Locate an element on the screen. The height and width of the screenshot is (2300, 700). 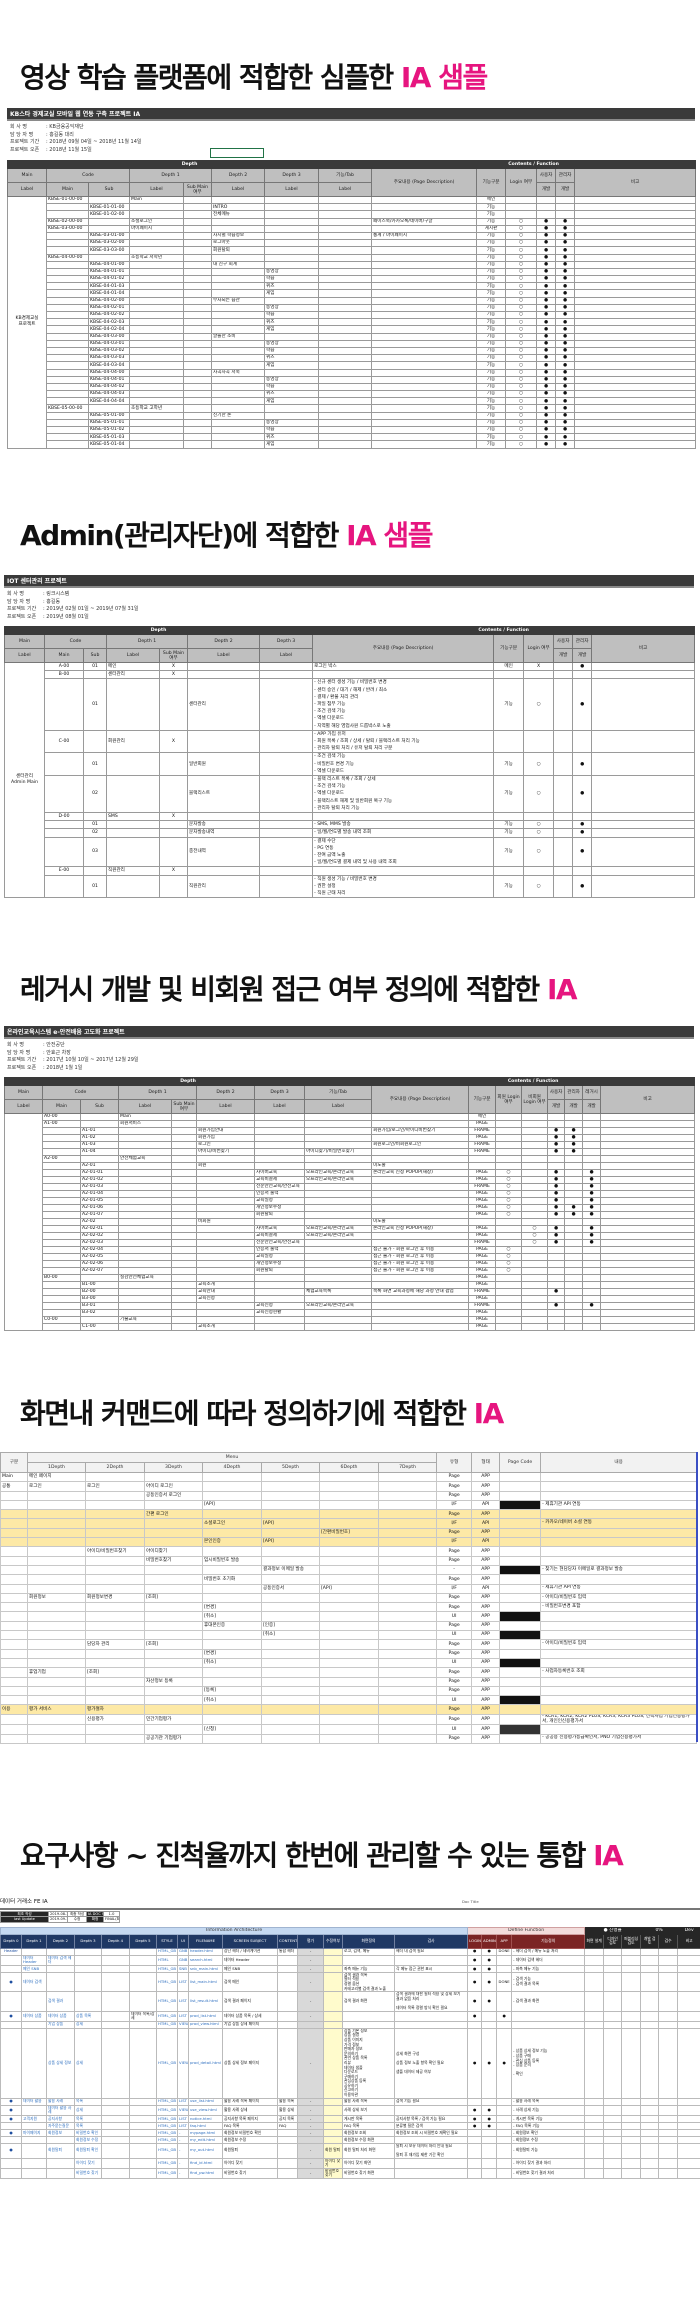
table-cell: 문자발송 is located at coordinates (223, 825).